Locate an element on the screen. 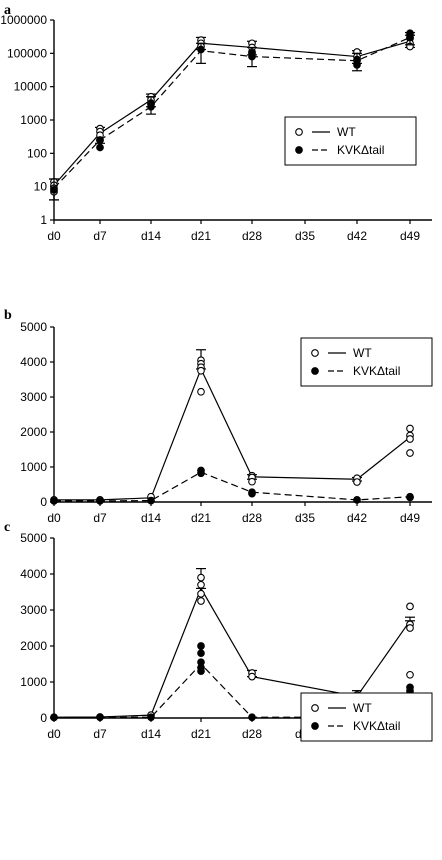 The height and width of the screenshot is (860, 442). panel-label: b is located at coordinates (8, 315).